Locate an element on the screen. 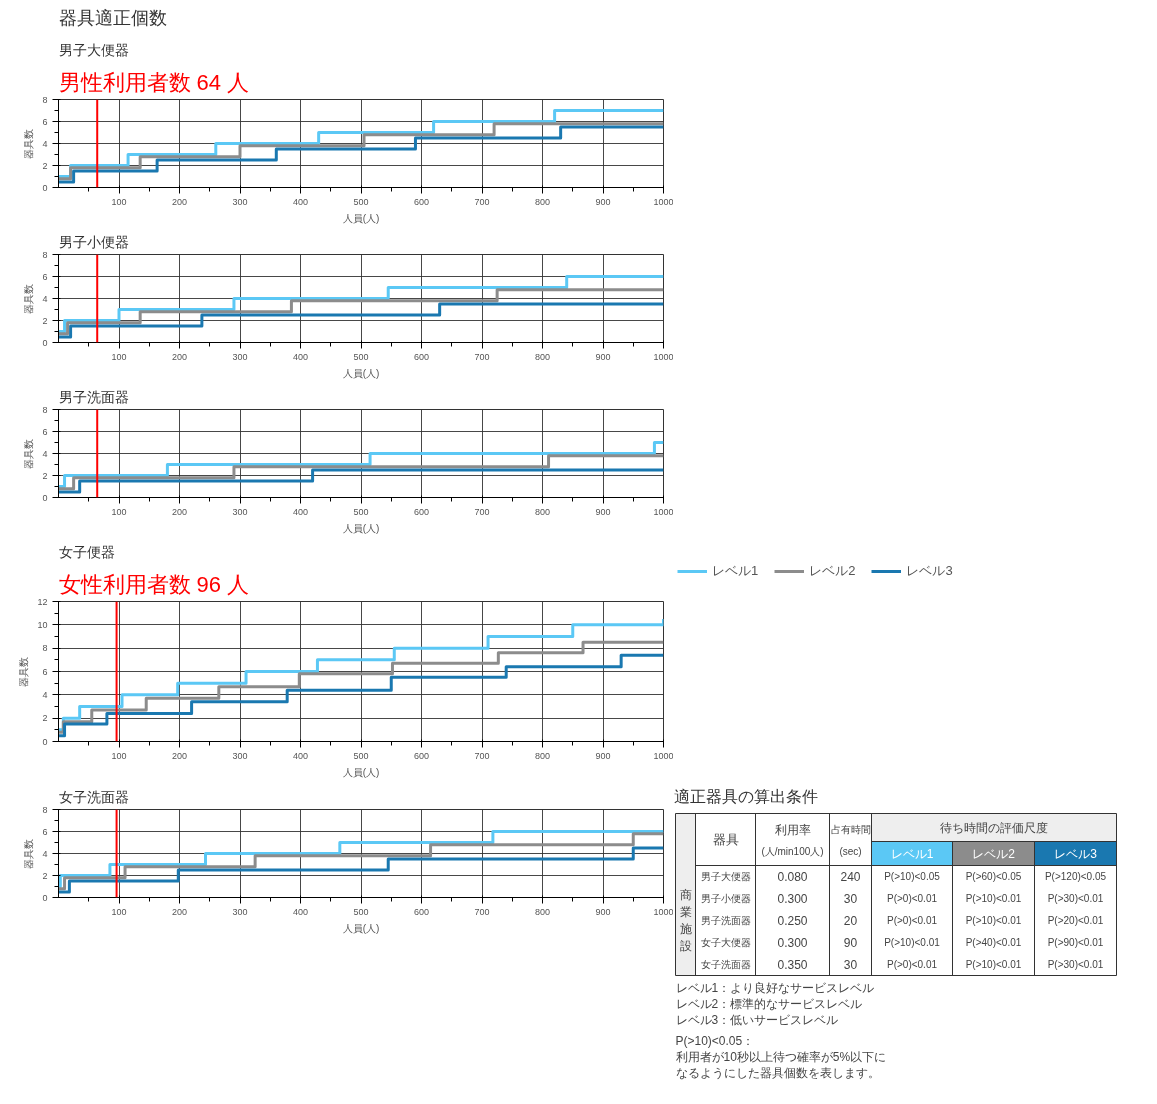 The width and height of the screenshot is (1157, 1104). text: 0.350 is located at coordinates (792, 965).